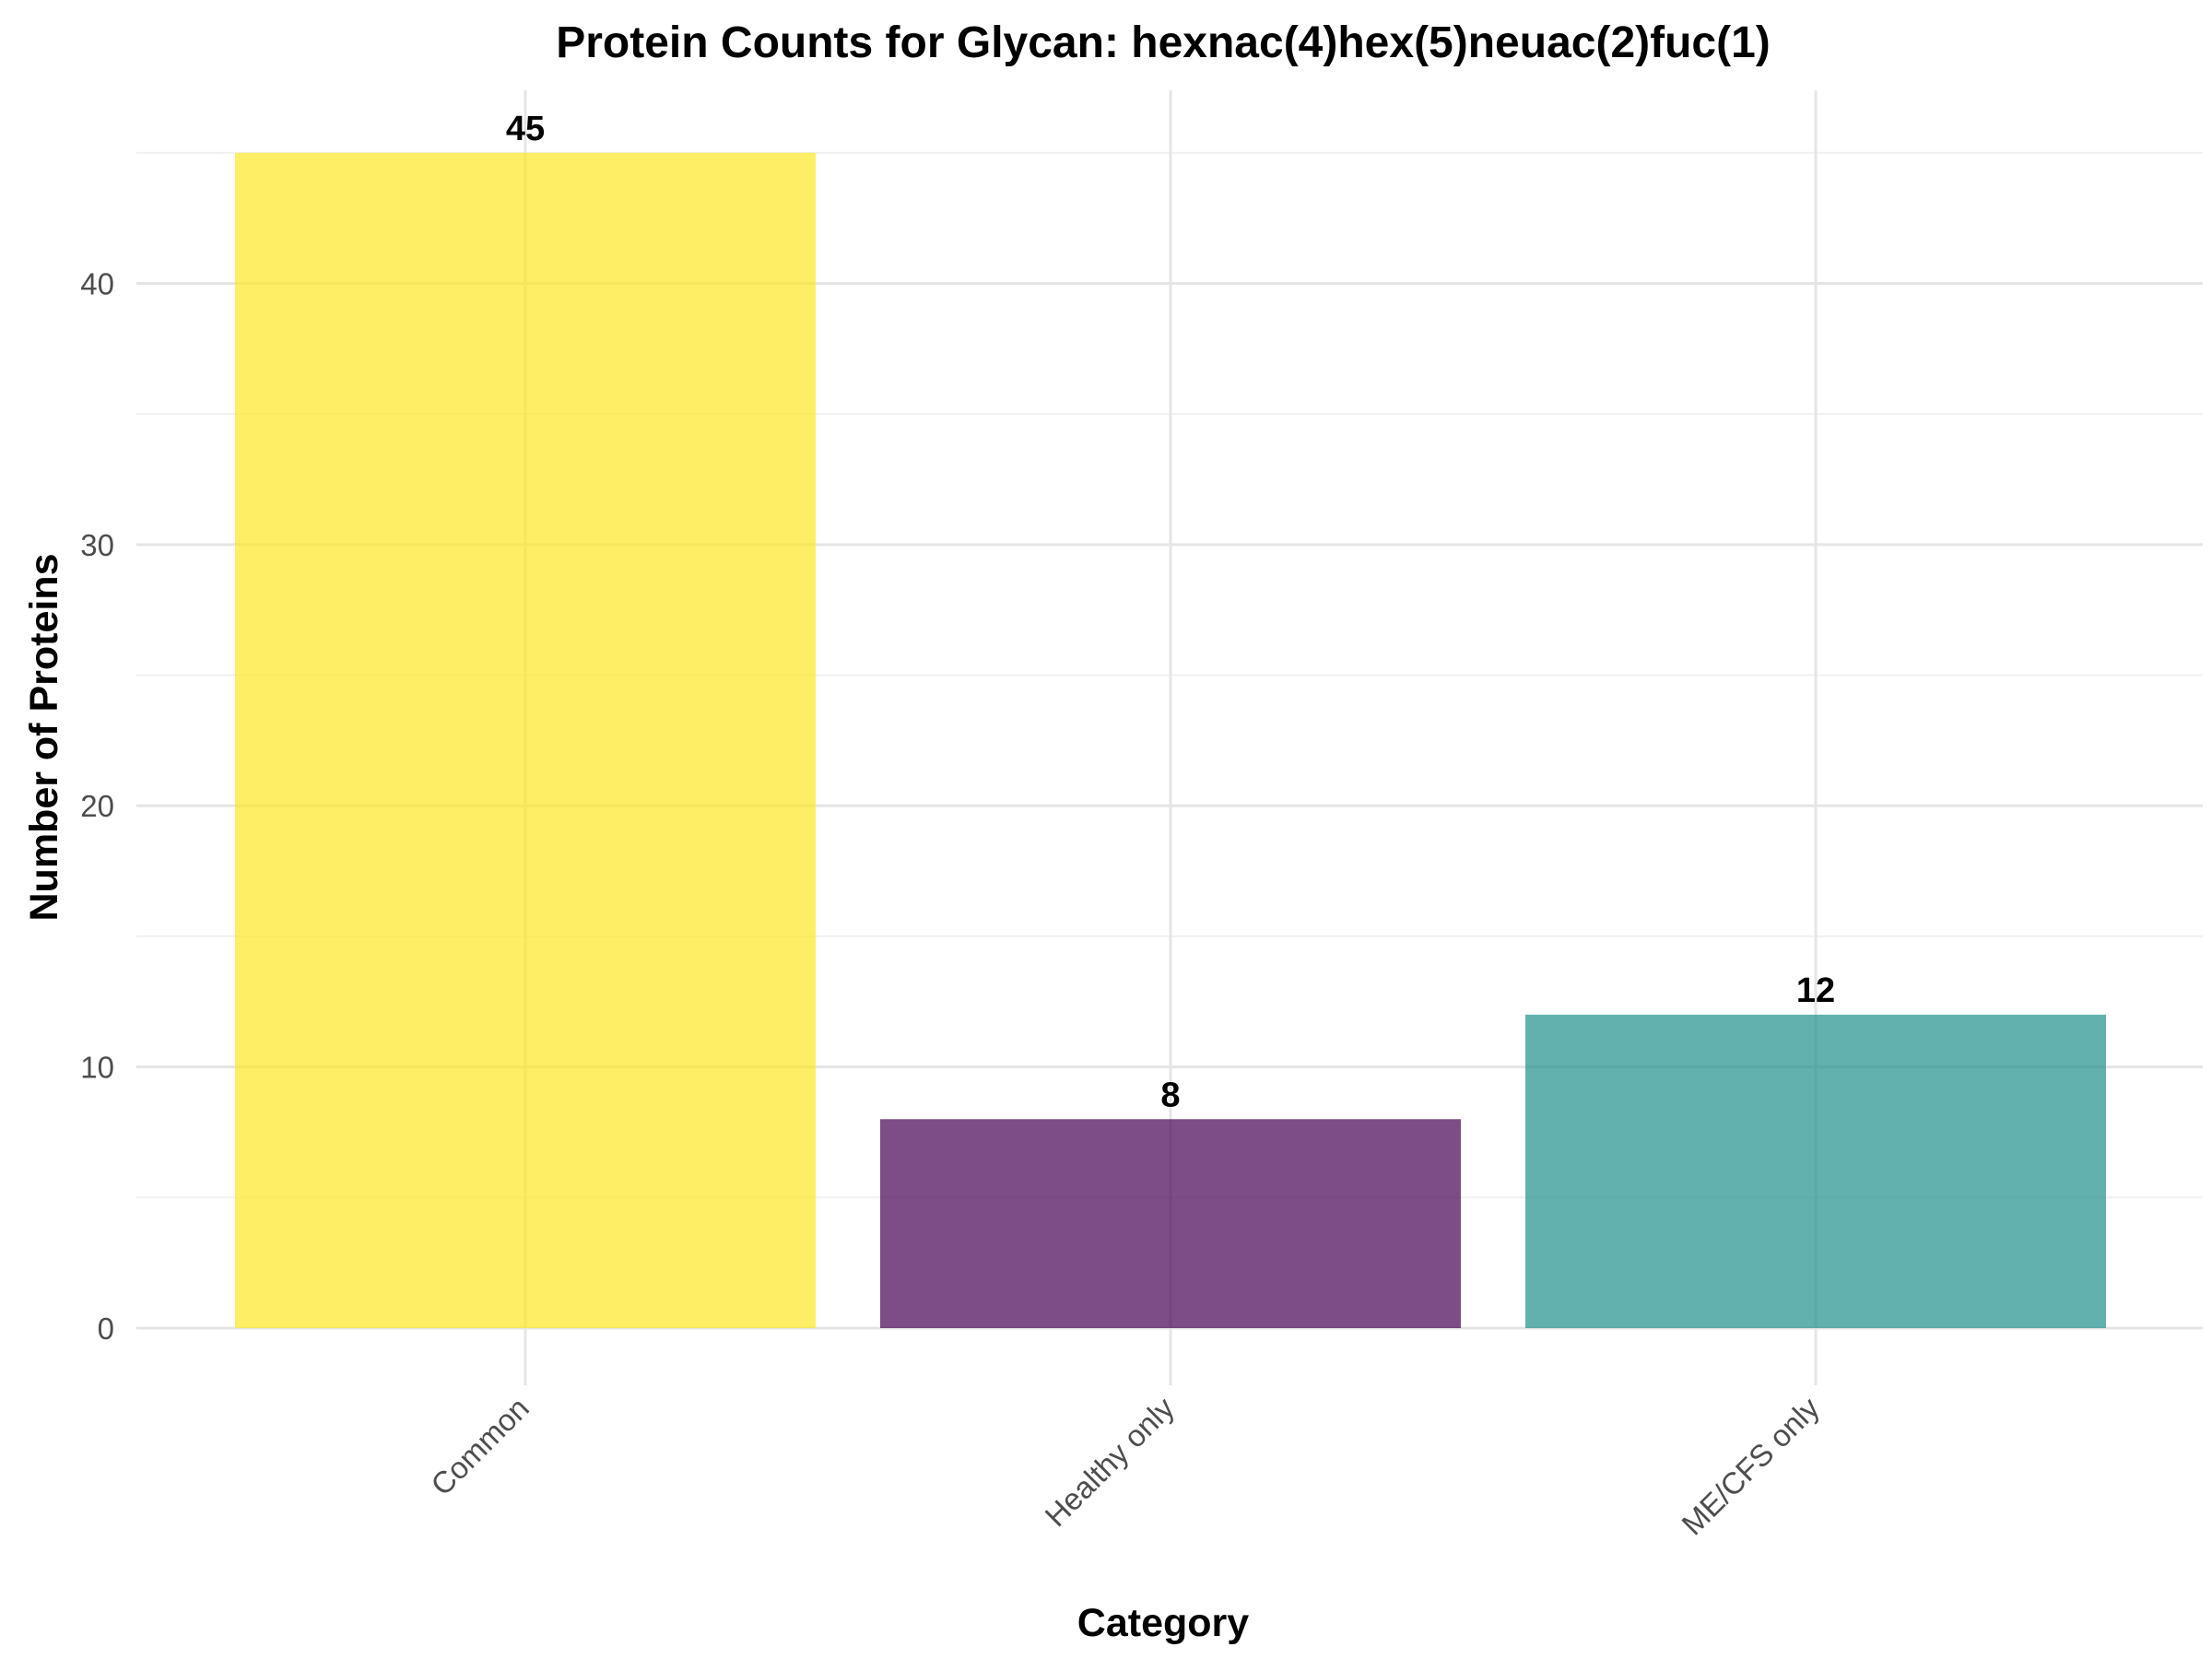  What do you see at coordinates (525, 129) in the screenshot?
I see `bar-value-label: 45` at bounding box center [525, 129].